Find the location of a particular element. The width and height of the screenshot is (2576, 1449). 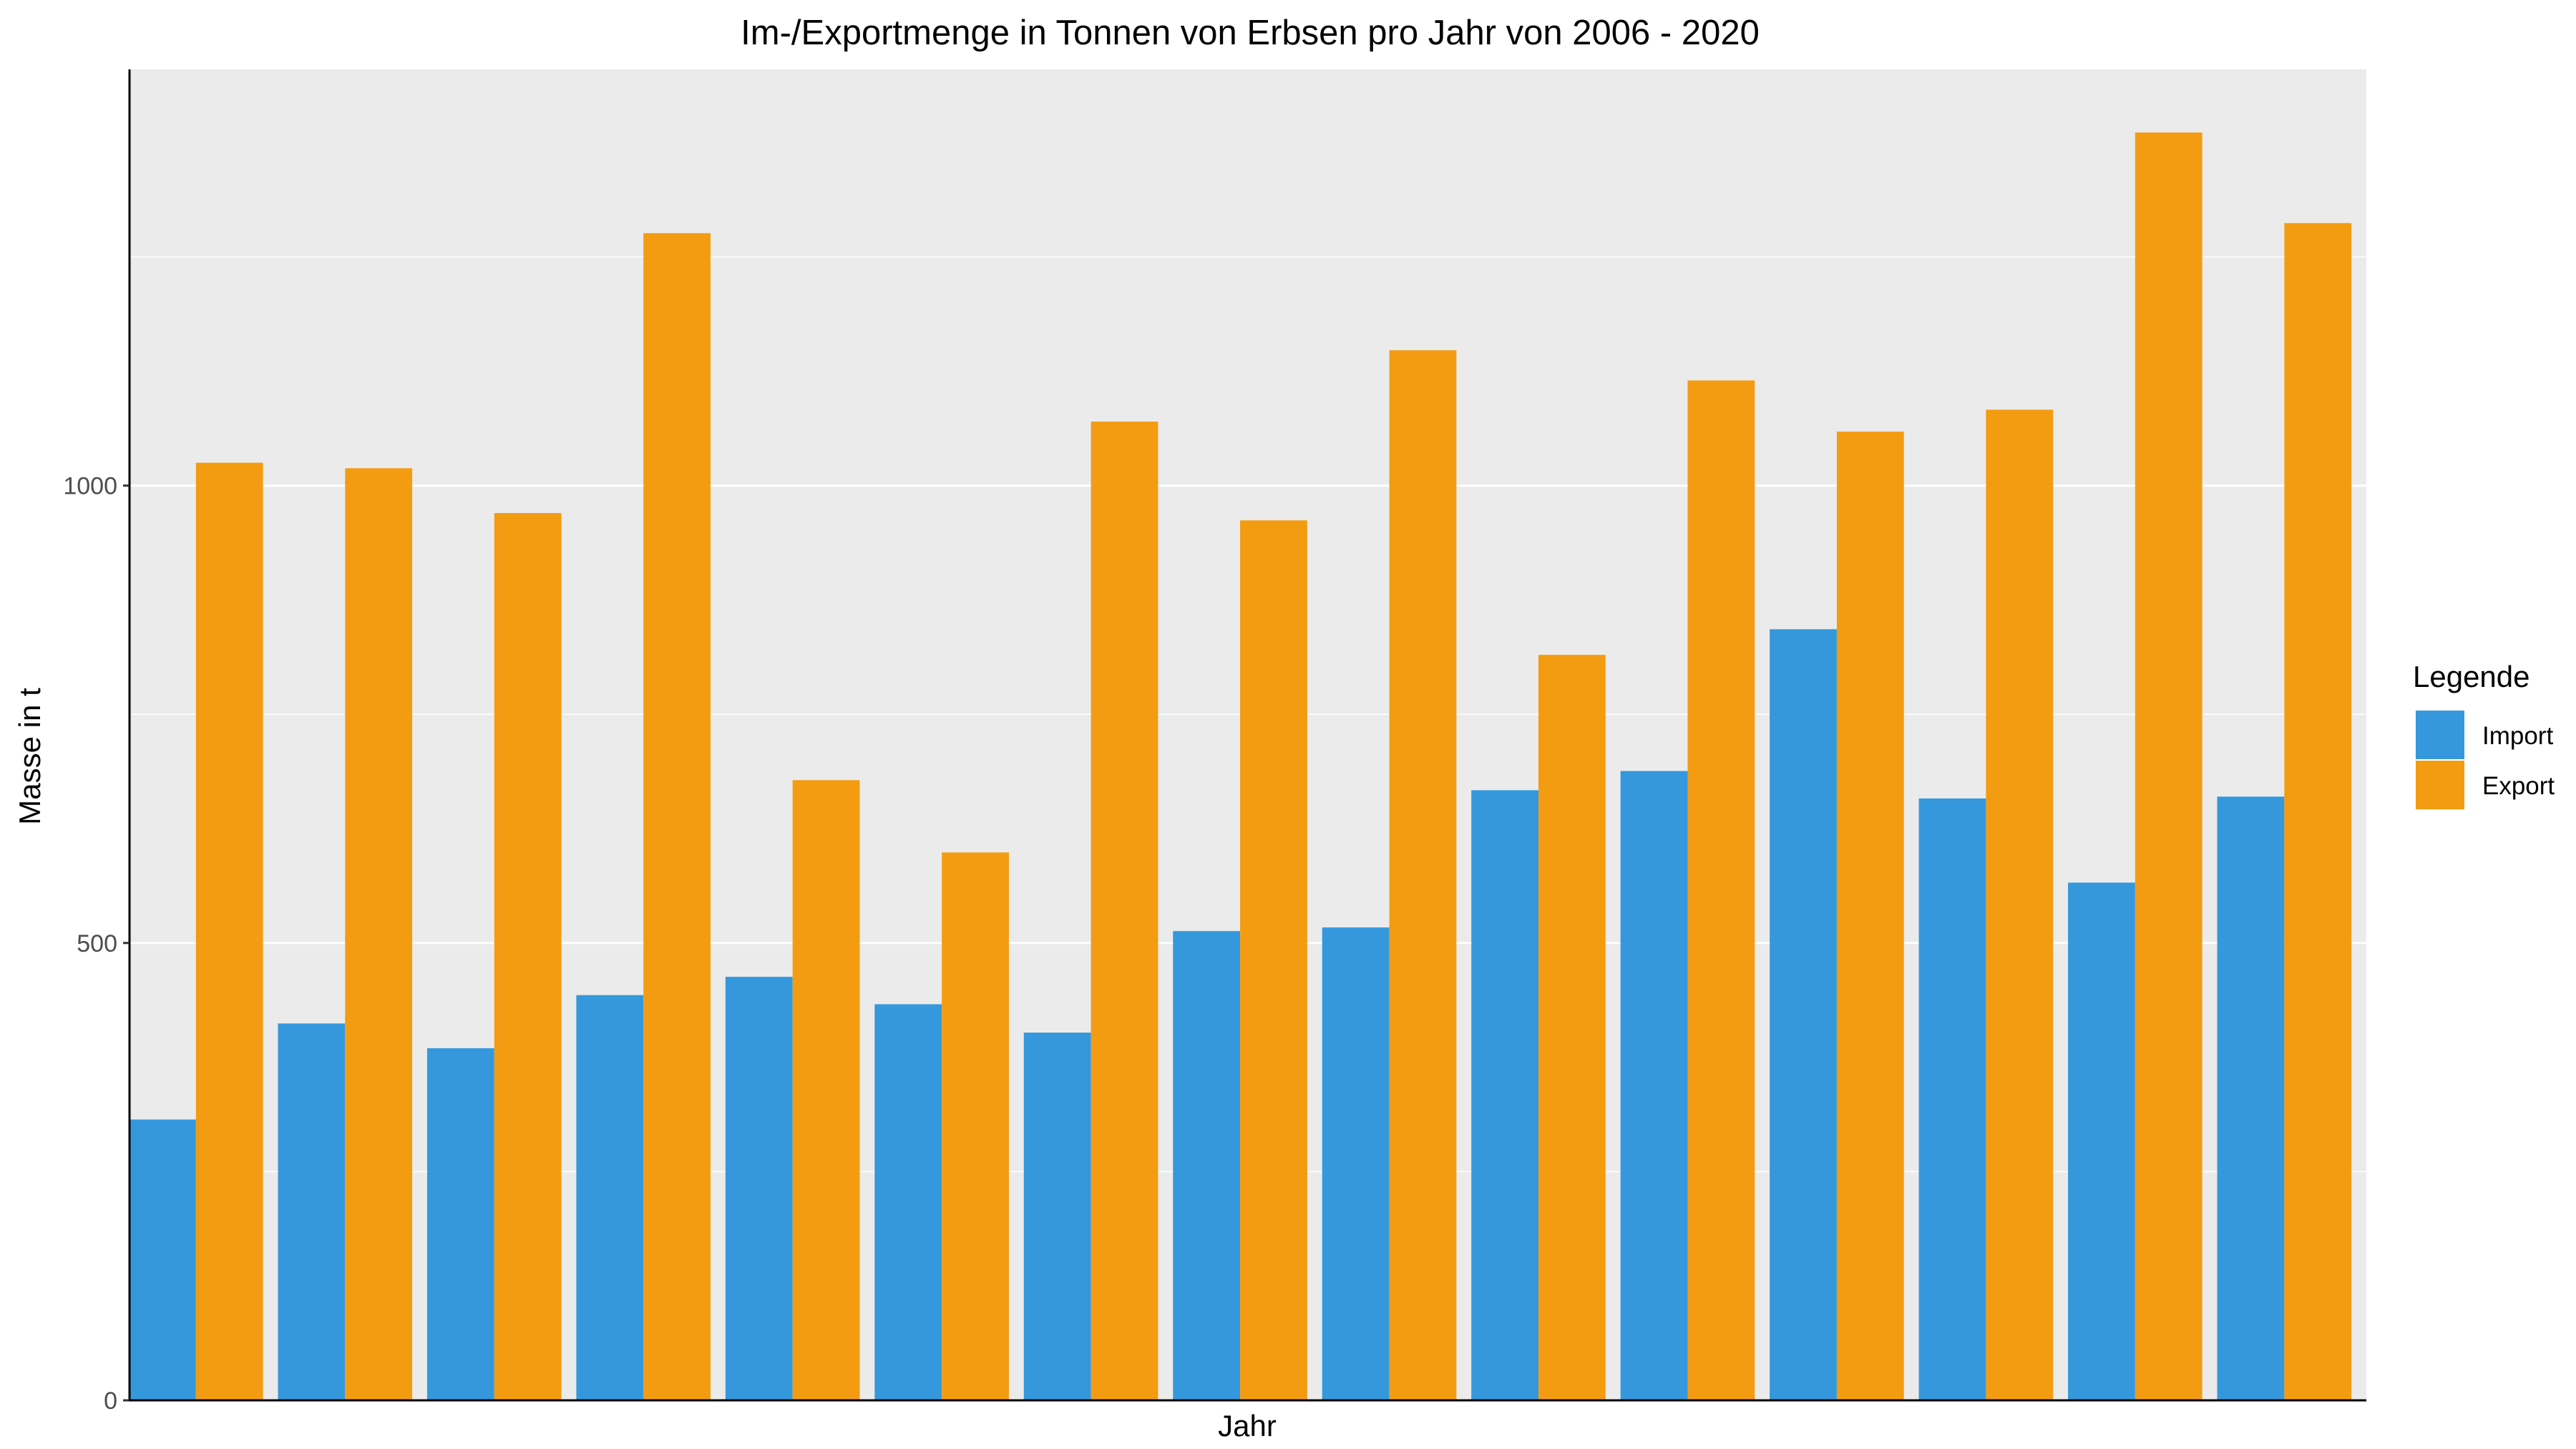

legend-title: Legende is located at coordinates (2471, 676).